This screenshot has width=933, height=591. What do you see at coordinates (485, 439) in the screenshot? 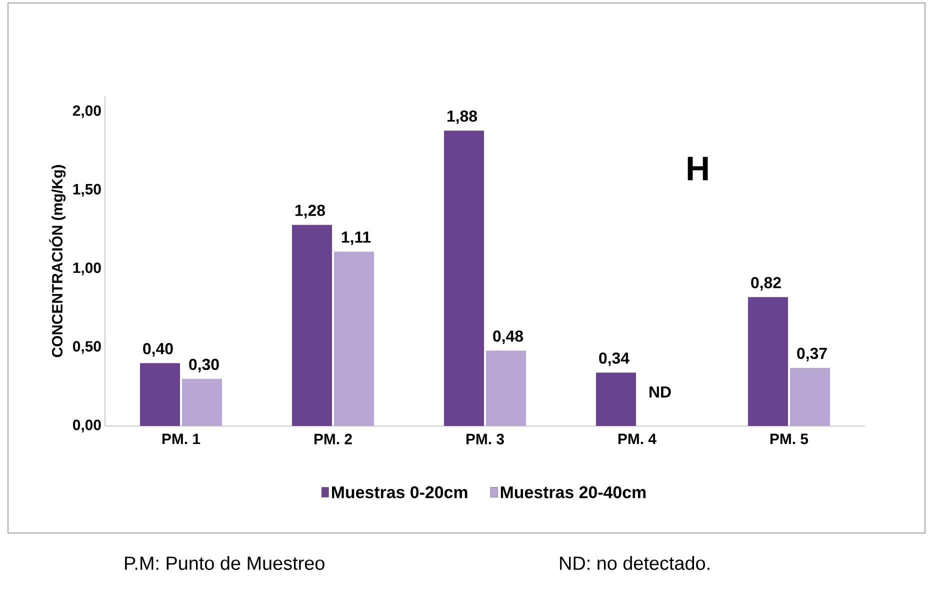
I see `x-tick-label: PM. 3` at bounding box center [485, 439].